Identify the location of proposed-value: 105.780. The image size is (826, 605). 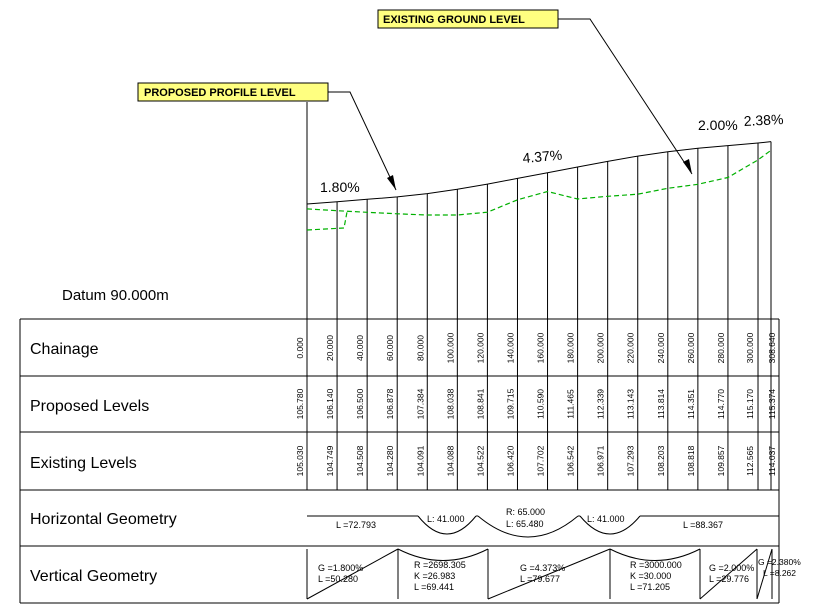
(300, 403).